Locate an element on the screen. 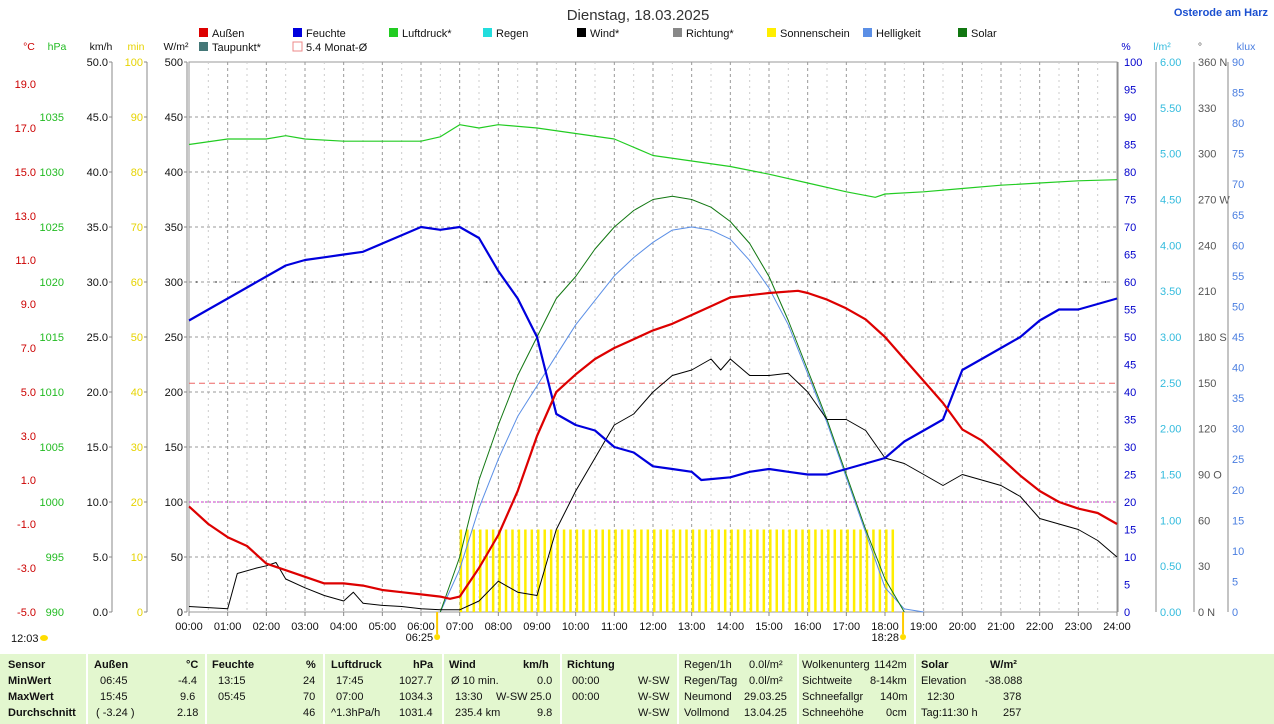 This screenshot has height=724, width=1274. row-label-max: MaxWert is located at coordinates (31, 697).